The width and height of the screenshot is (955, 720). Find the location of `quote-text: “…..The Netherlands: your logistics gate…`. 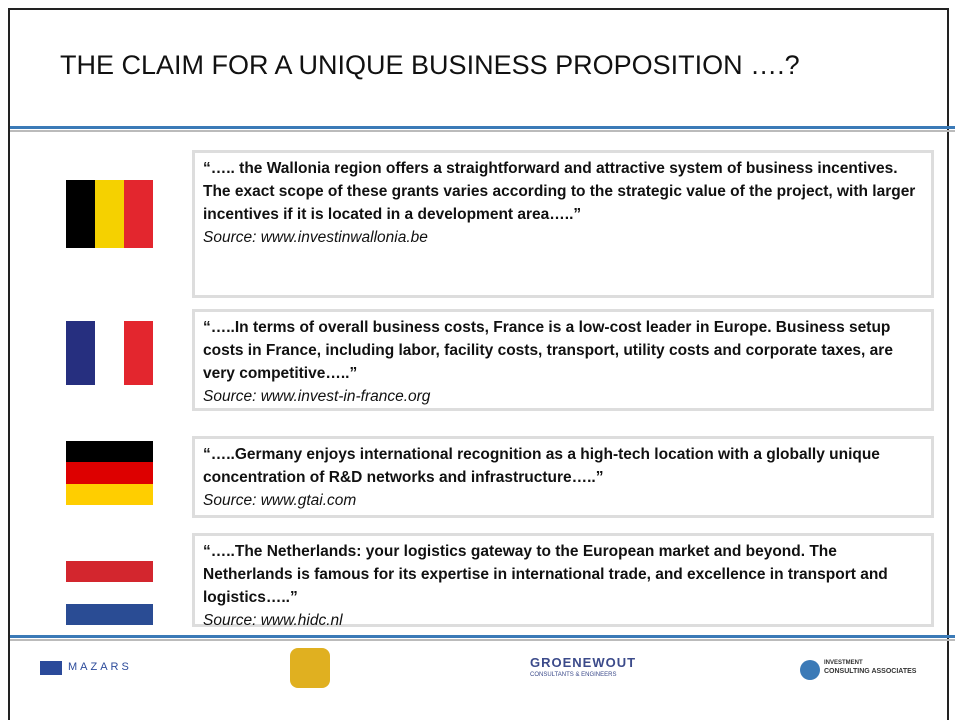

quote-text: “…..The Netherlands: your logistics gate… is located at coordinates (545, 574).